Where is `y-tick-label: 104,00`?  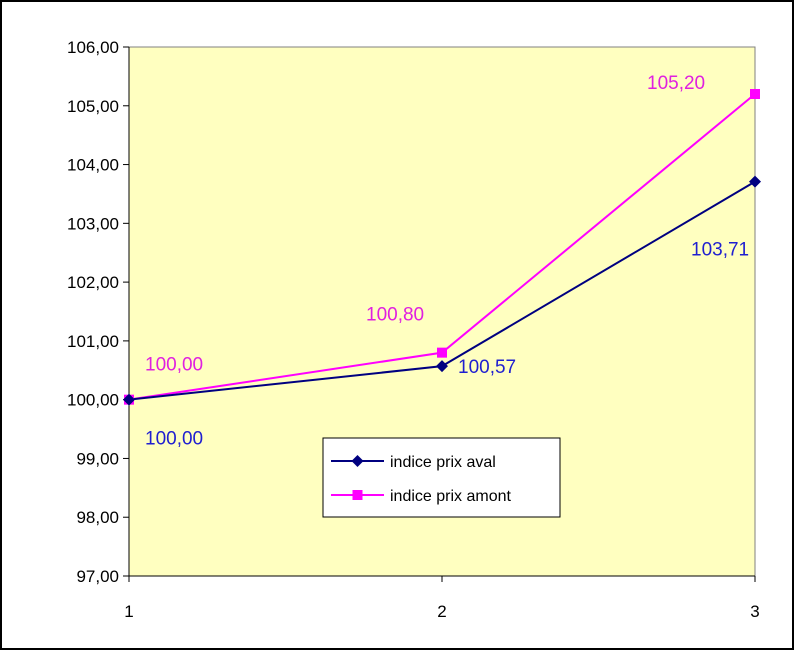
y-tick-label: 104,00 is located at coordinates (93, 165).